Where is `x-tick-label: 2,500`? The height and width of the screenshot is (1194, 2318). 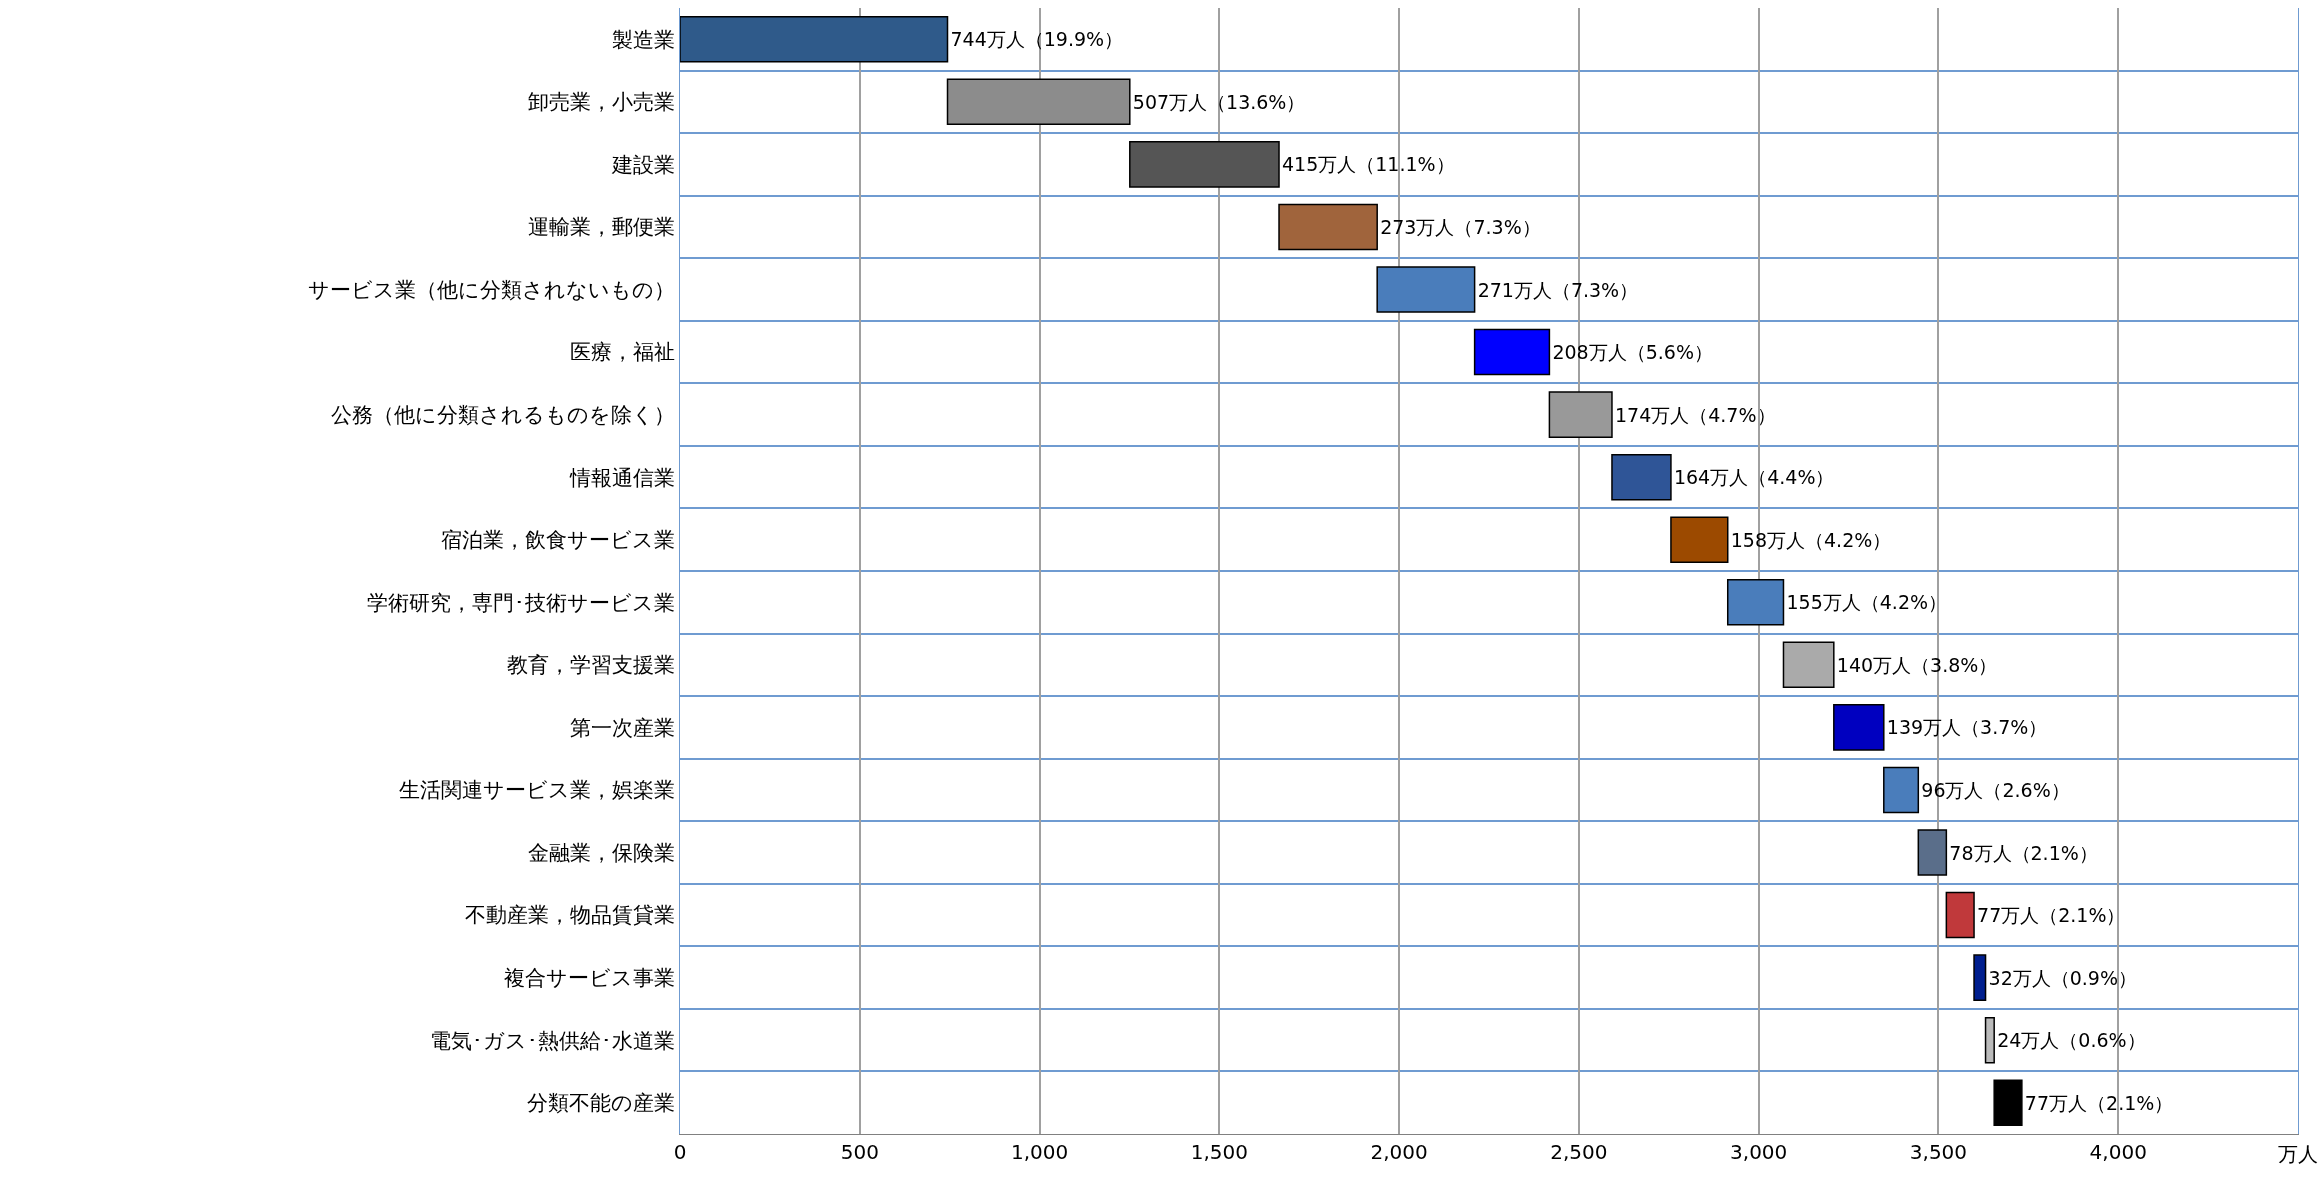
x-tick-label: 2,500 is located at coordinates (1579, 1152).